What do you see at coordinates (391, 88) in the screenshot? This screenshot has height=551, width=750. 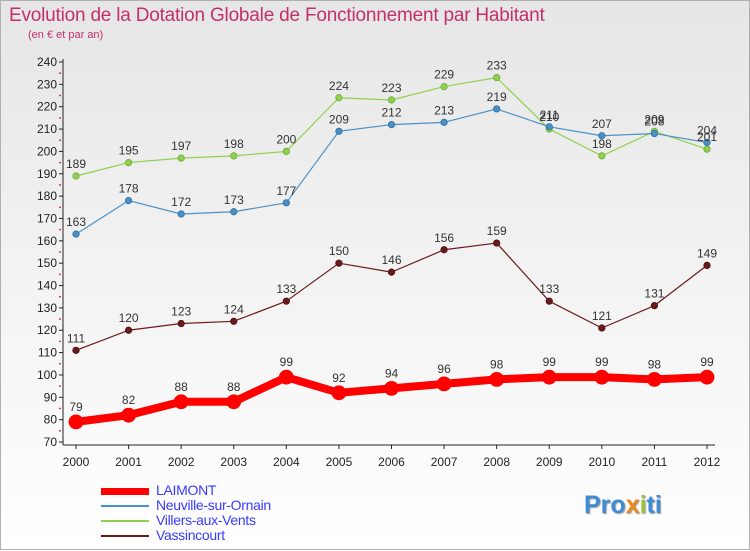 I see `data-label-villers-aux-vents: 223` at bounding box center [391, 88].